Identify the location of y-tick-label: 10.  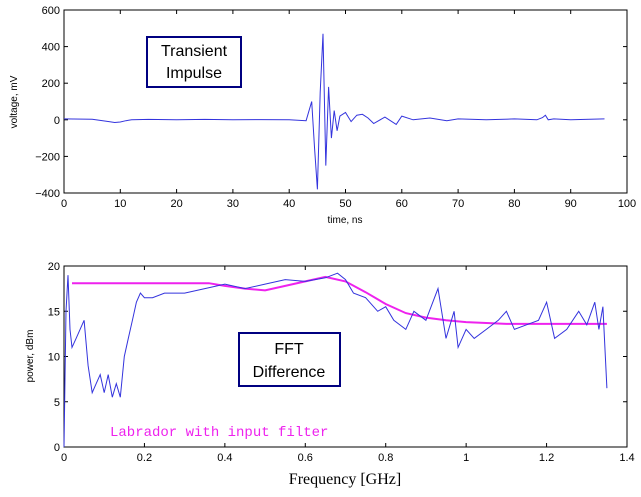
(54, 358).